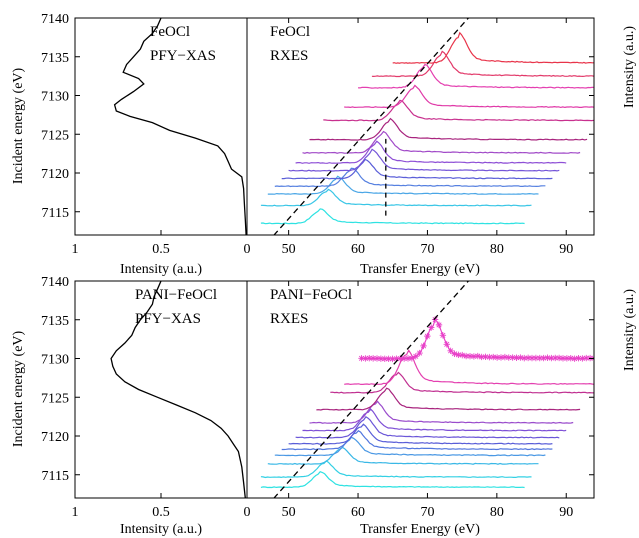 The width and height of the screenshot is (639, 538). What do you see at coordinates (371, 126) in the screenshot?
I see `rxes-elastic-diagonal` at bounding box center [371, 126].